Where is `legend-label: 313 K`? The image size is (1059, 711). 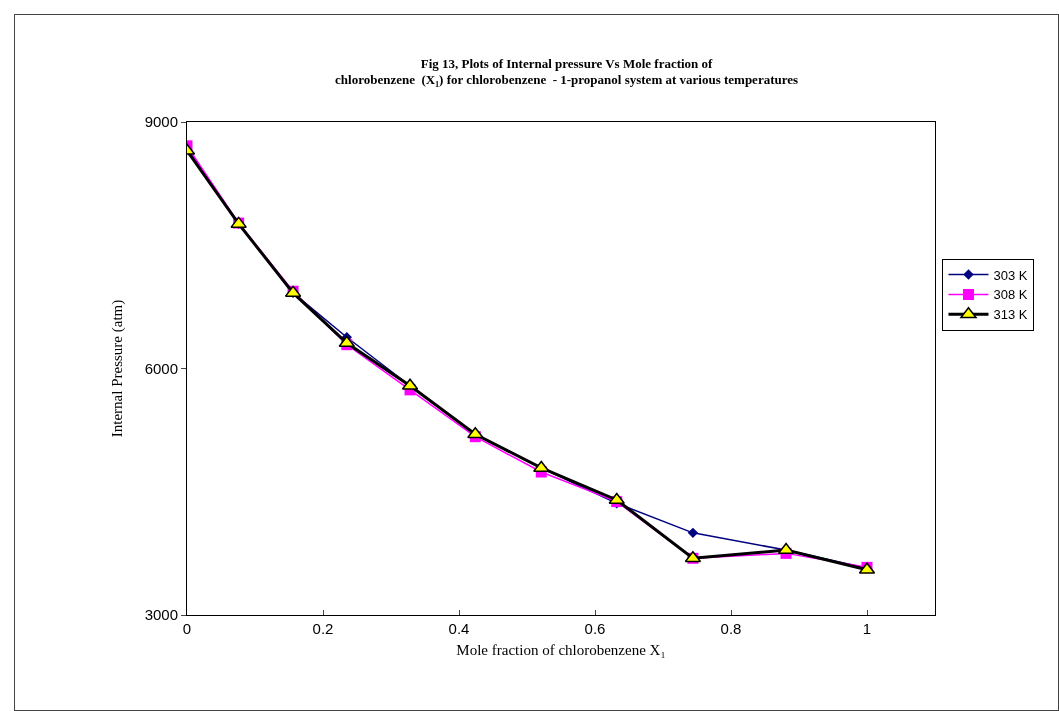 legend-label: 313 K is located at coordinates (1010, 315).